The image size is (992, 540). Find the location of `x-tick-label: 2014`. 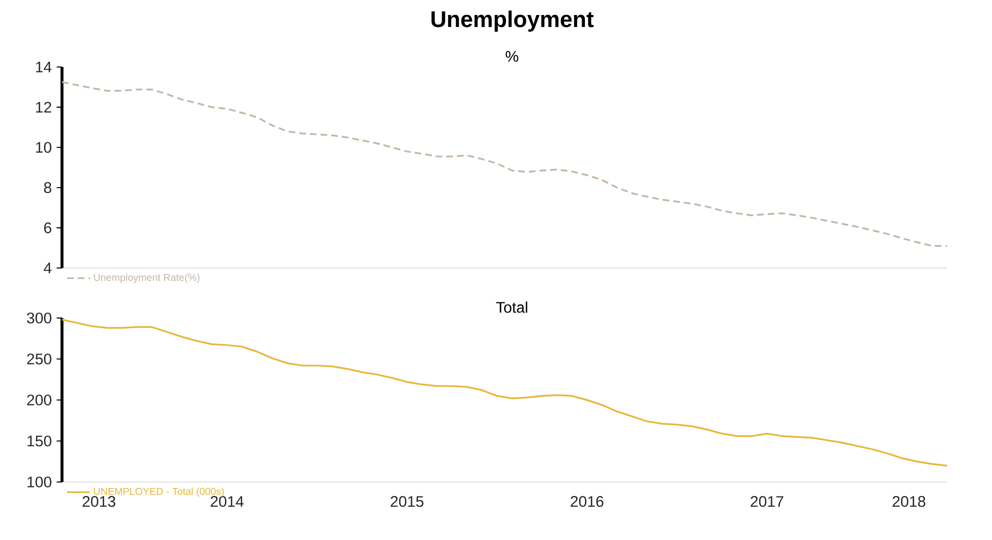

x-tick-label: 2014 is located at coordinates (227, 501).